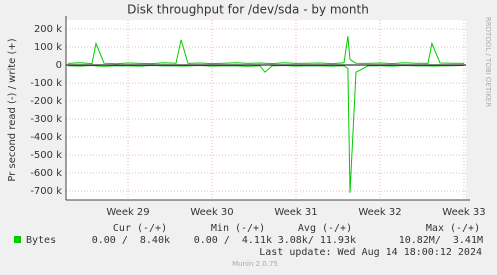 This screenshot has height=275, width=497. I want to click on legend-label: Bytes, so click(41, 240).